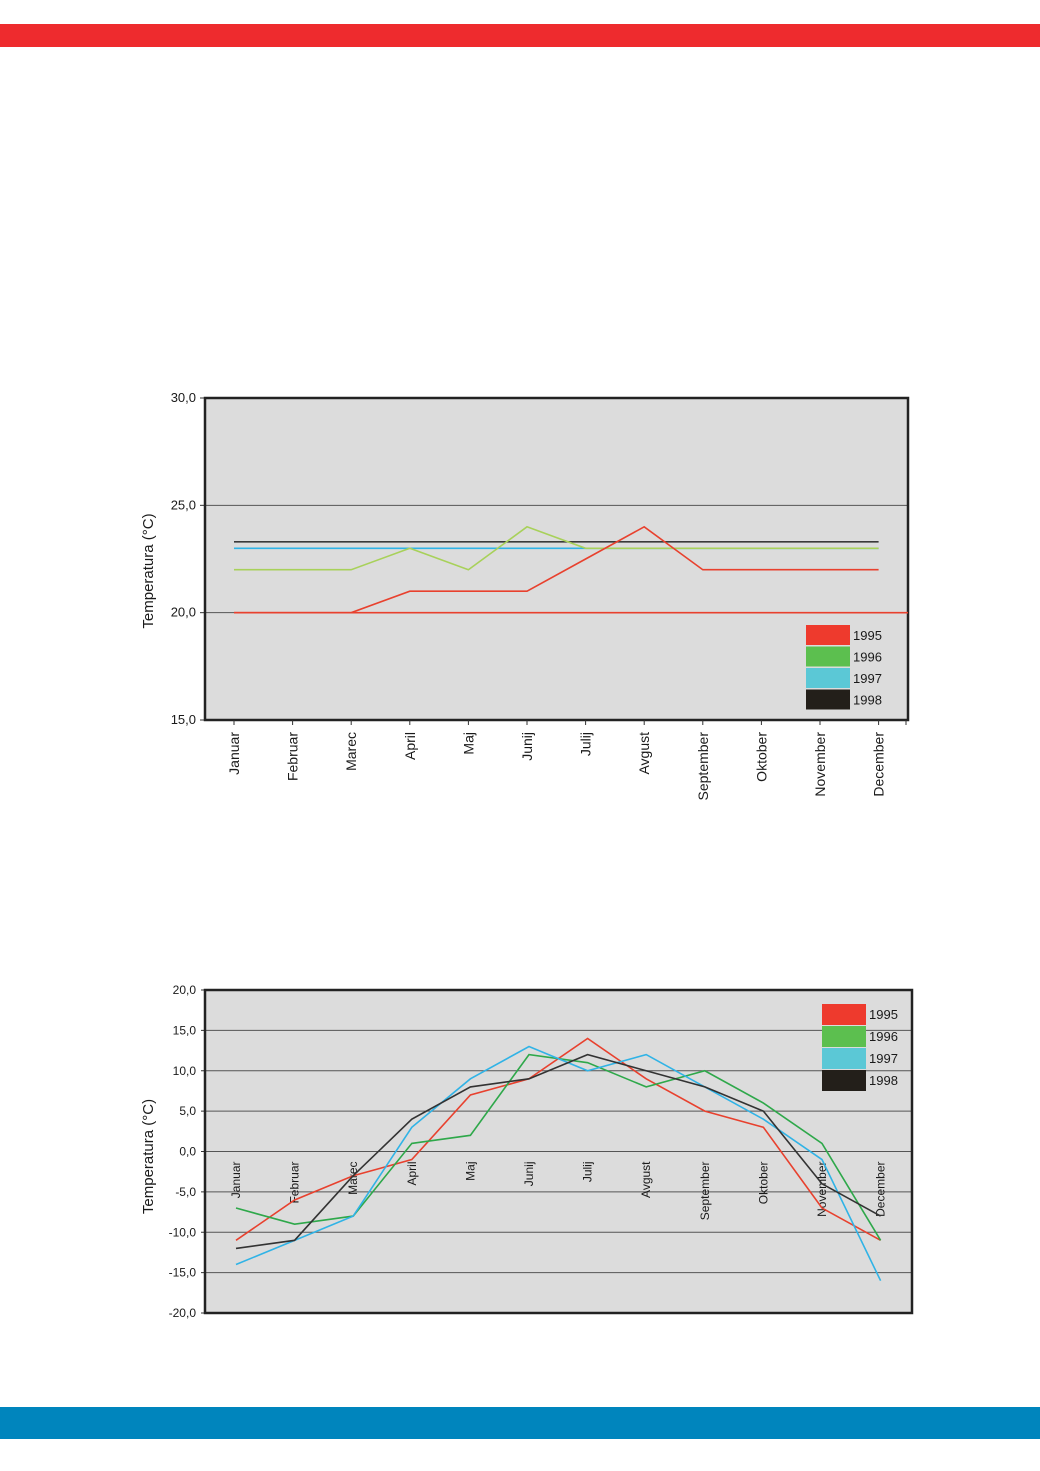 This screenshot has height=1471, width=1040. Describe the element at coordinates (520, 35) in the screenshot. I see `top-accent-band` at that location.